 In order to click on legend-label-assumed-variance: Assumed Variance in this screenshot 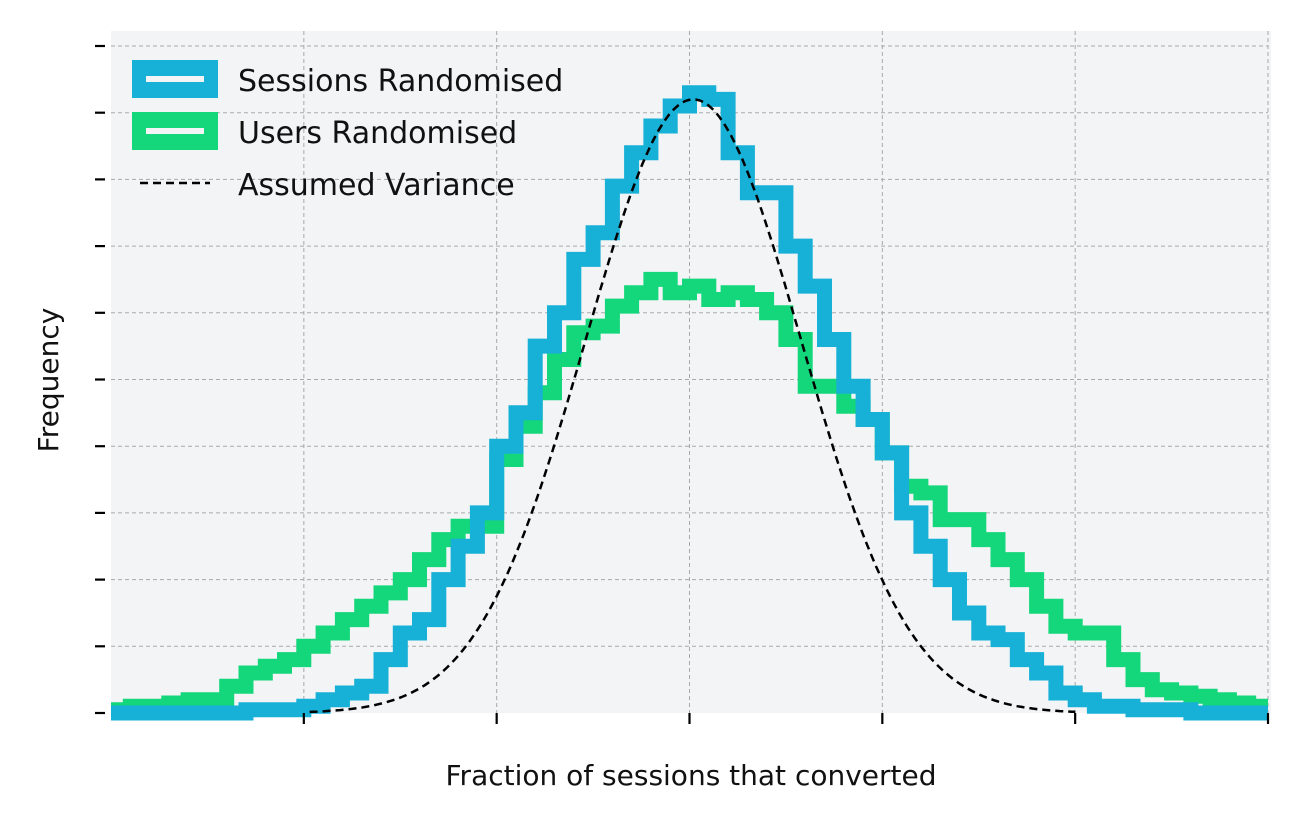, I will do `click(376, 185)`.